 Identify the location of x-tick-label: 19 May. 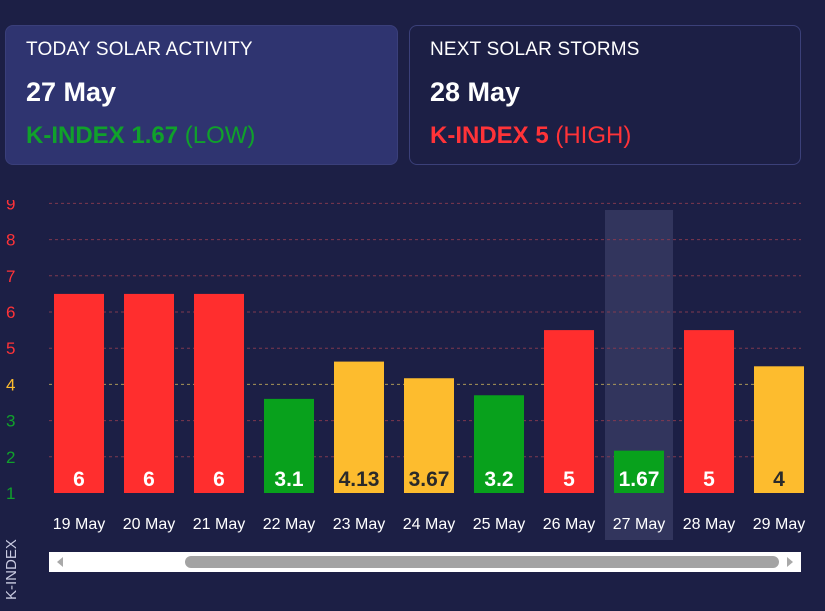
(79, 524).